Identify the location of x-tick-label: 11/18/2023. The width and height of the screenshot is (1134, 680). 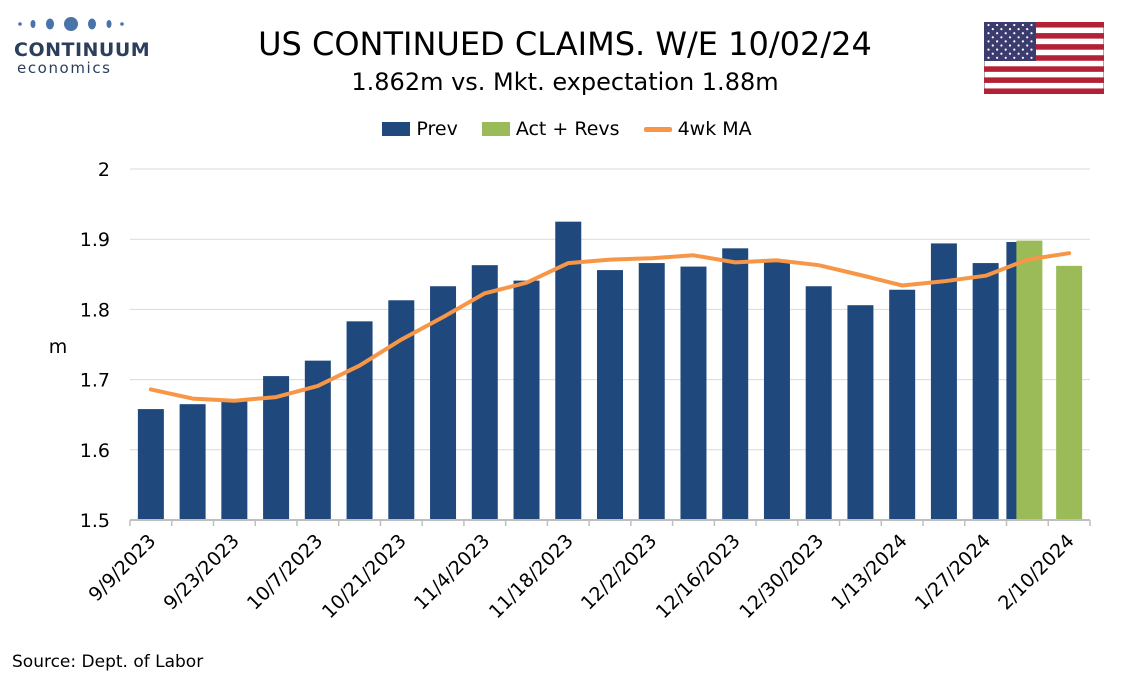
(531, 576).